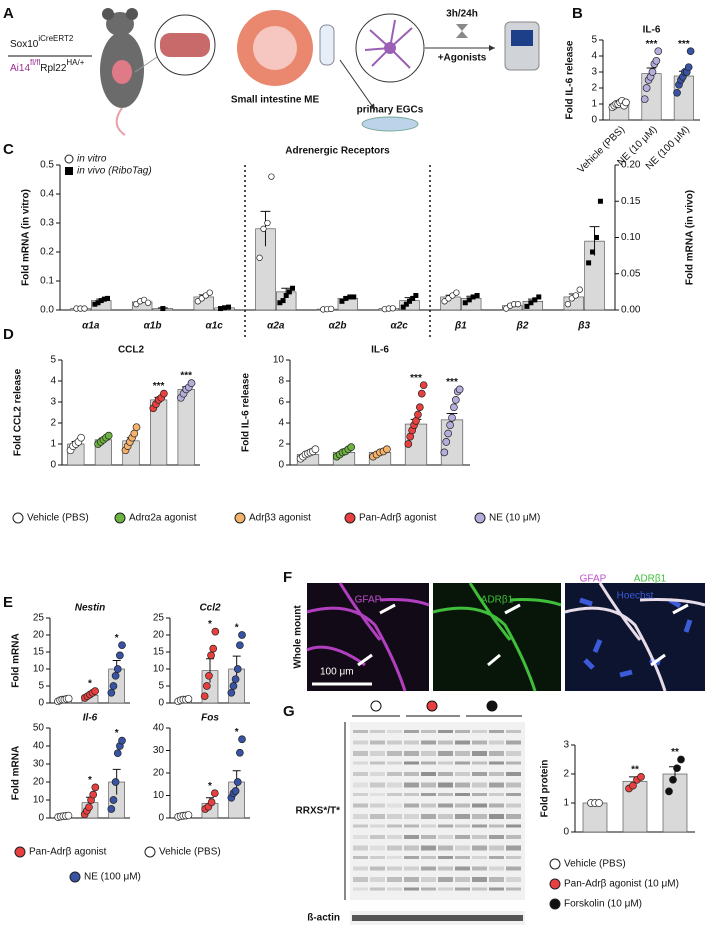 The height and width of the screenshot is (930, 708). Describe the element at coordinates (631, 310) in the screenshot. I see `y2-tick-label: 0.00` at that location.